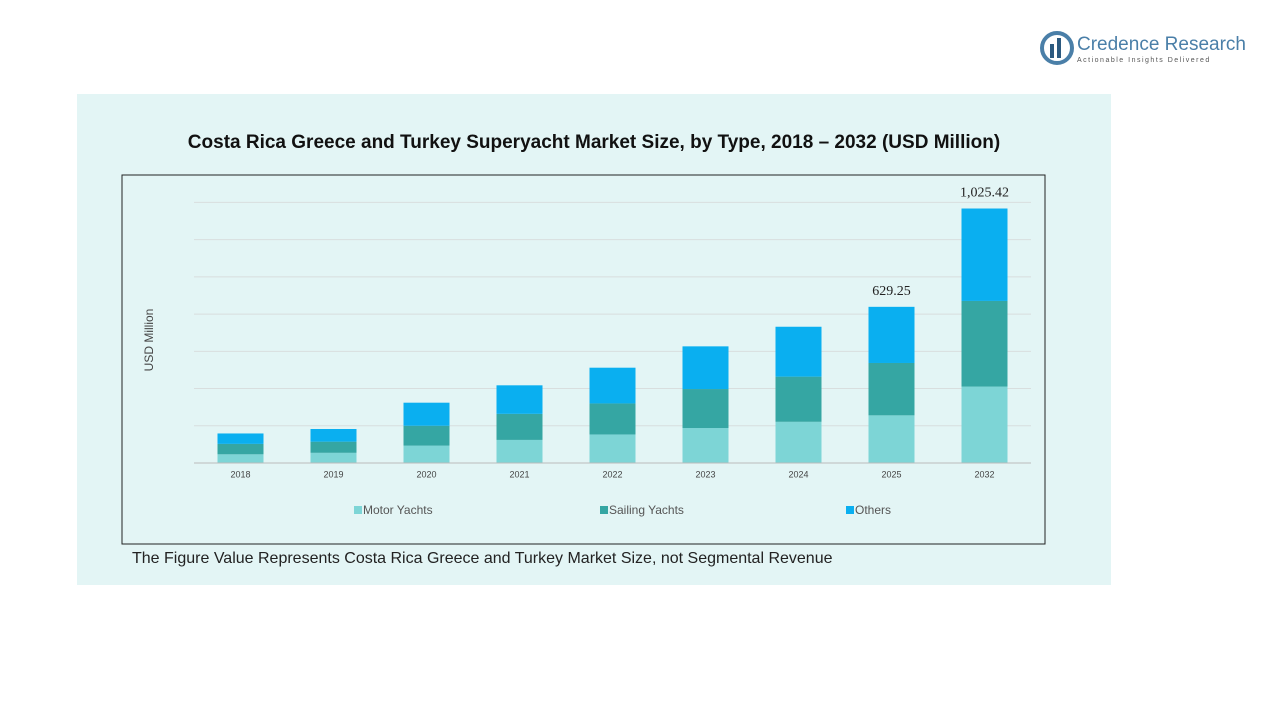  What do you see at coordinates (891, 474) in the screenshot?
I see `x-tick-label: 2025` at bounding box center [891, 474].